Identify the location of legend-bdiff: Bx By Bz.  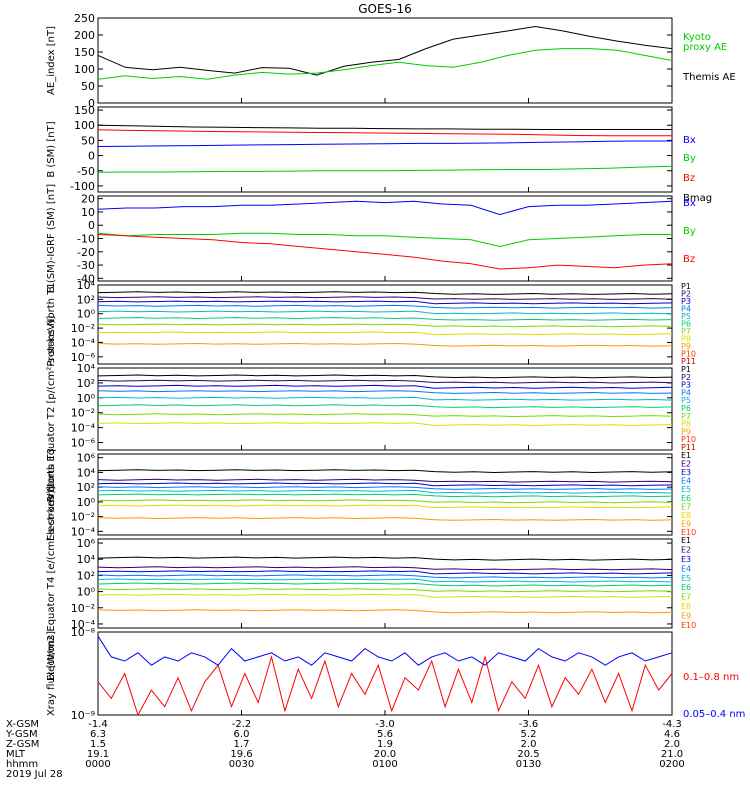
(689, 231).